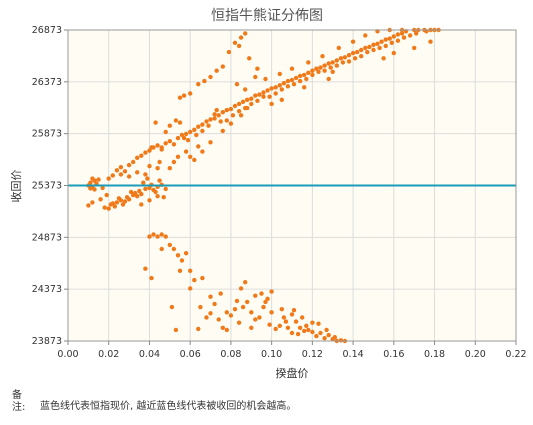 This screenshot has width=533, height=425. What do you see at coordinates (434, 354) in the screenshot?
I see `x-tick-label: 0.18` at bounding box center [434, 354].